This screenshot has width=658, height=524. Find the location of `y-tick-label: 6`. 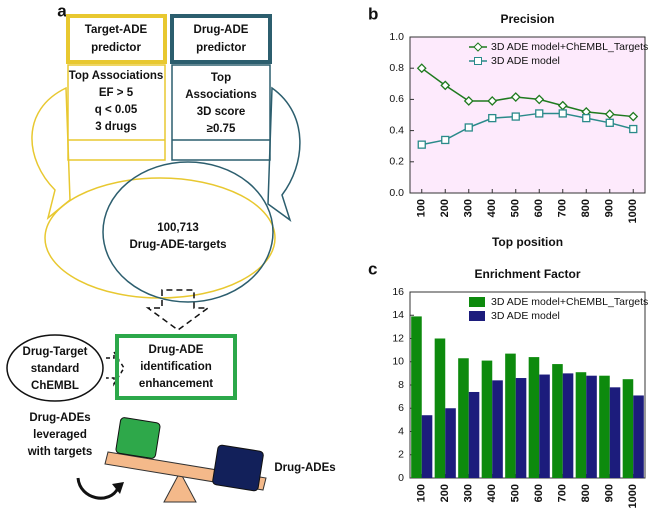

y-tick-label: 6 is located at coordinates (401, 408).